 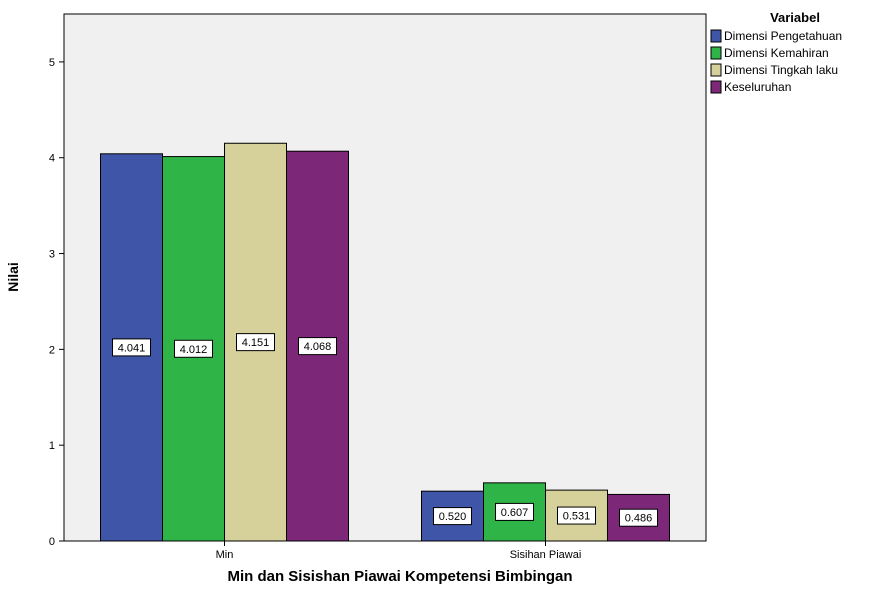 I want to click on y-axis: 0 1 2 3 4 5, so click(x=56, y=302).